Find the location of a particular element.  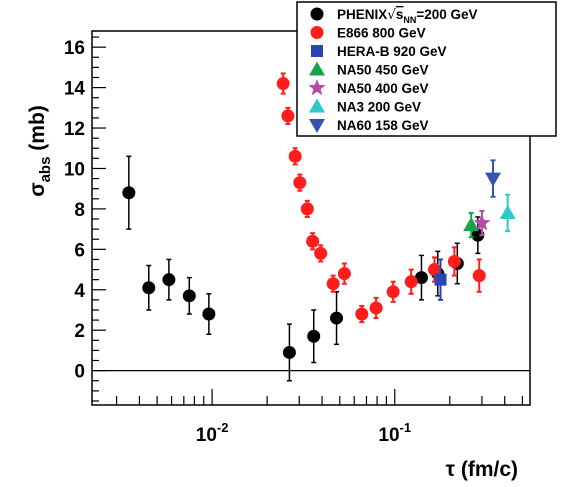

legend-box is located at coordinates (426, 69).